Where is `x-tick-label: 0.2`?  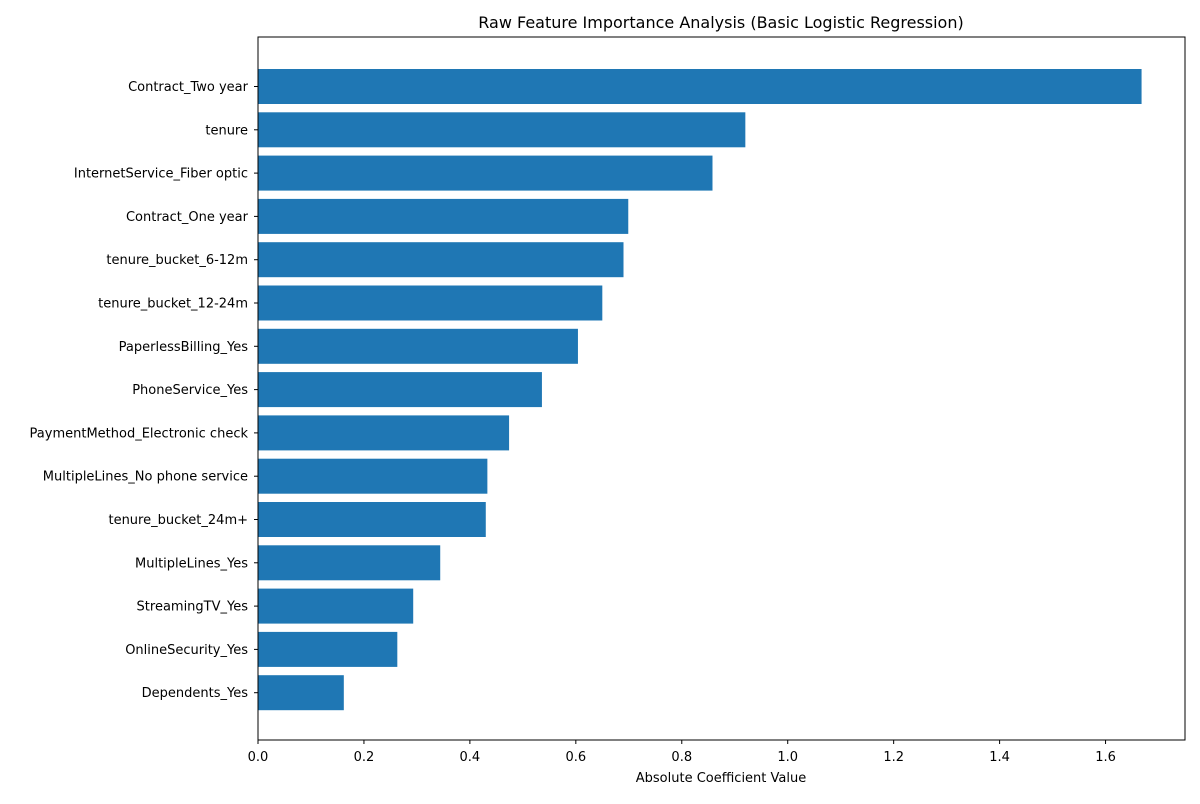
x-tick-label: 0.2 is located at coordinates (364, 757).